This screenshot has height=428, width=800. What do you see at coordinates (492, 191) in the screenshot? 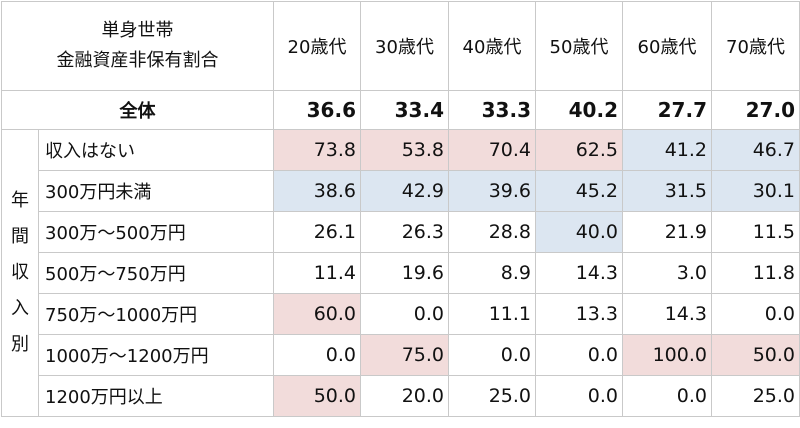
I see `cell-value: 39.6` at bounding box center [492, 191].